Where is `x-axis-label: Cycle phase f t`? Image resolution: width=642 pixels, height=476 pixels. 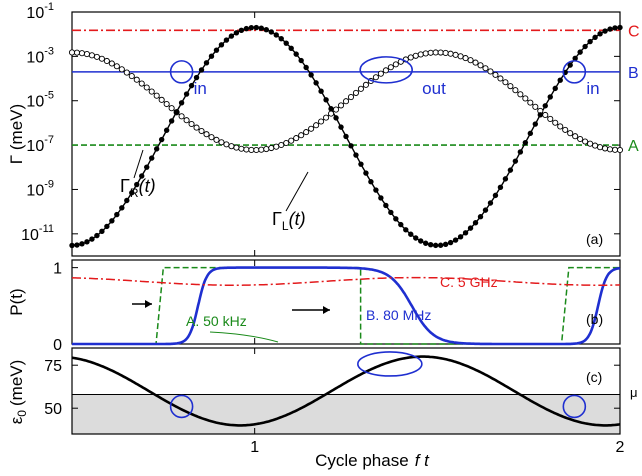
x-axis-label: Cycle phase f t is located at coordinates (372, 460).